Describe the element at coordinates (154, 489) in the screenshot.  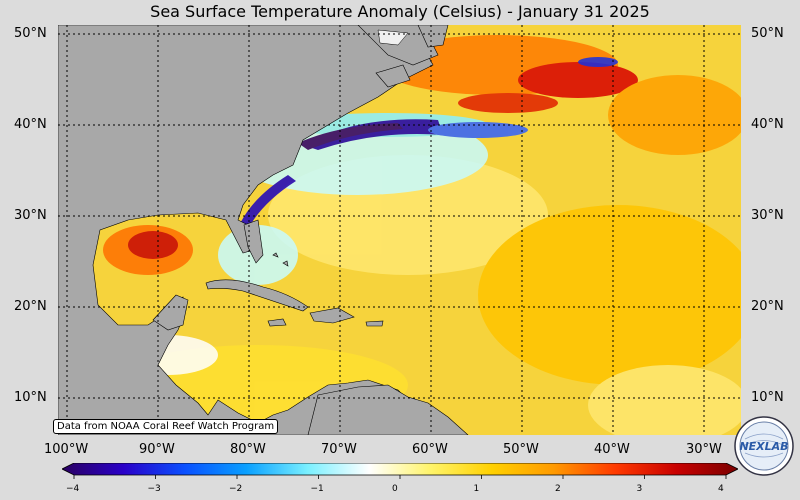
I see `colorbar-tick-label: −3` at that location.